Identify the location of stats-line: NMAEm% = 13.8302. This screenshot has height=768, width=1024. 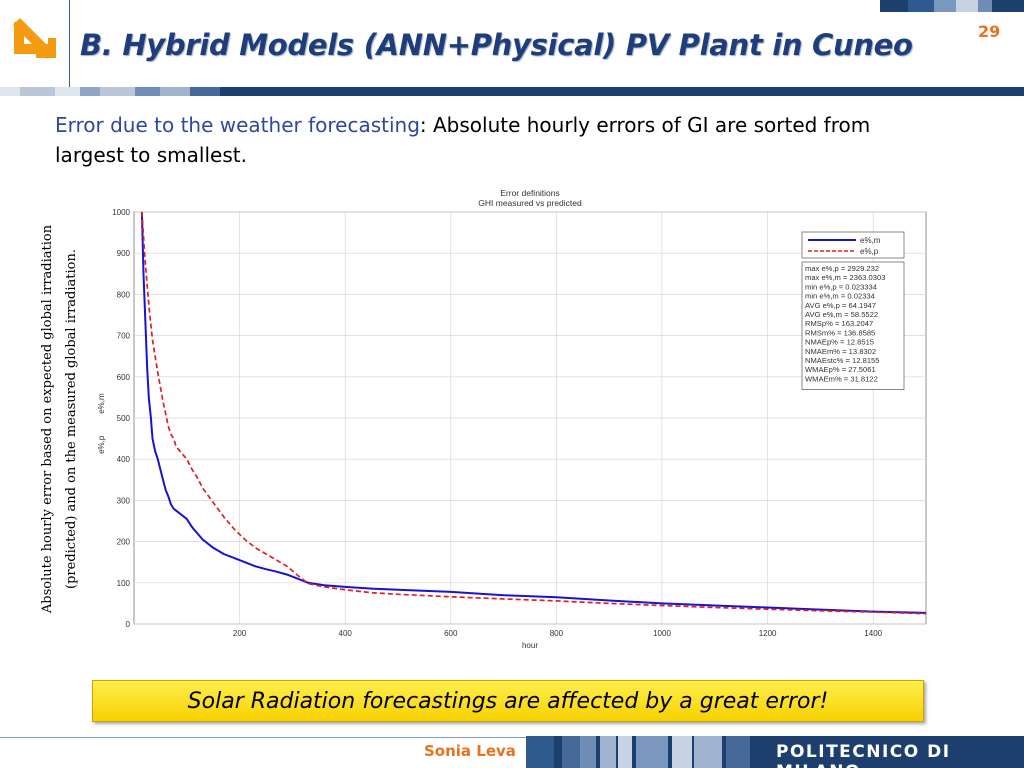
(840, 351).